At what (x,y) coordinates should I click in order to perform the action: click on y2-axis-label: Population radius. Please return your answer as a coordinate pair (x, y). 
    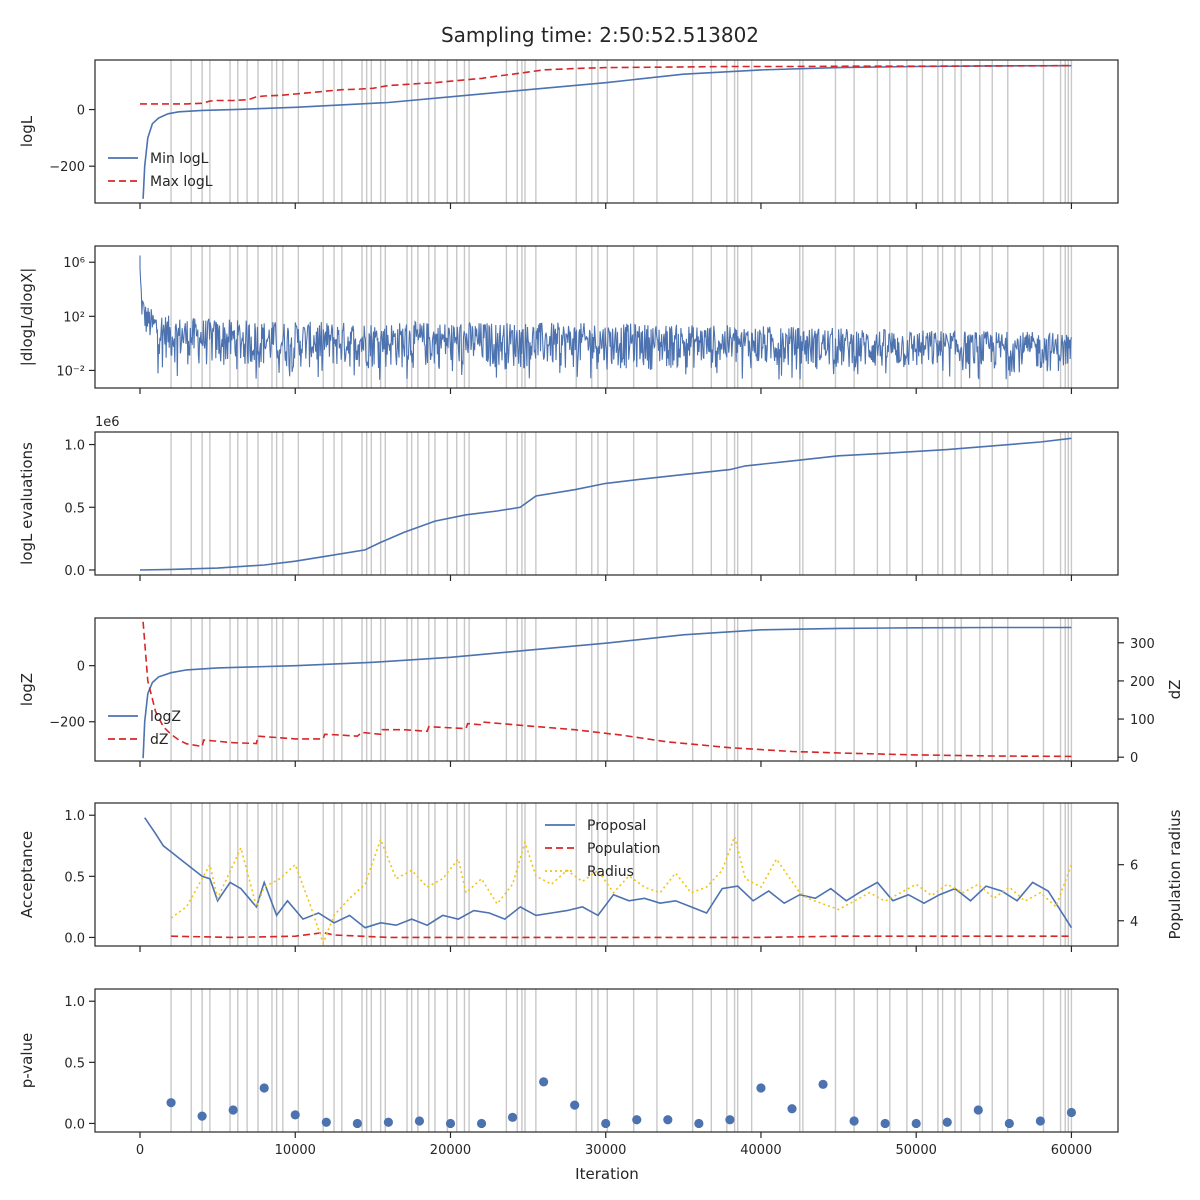
    Looking at the image, I should click on (1175, 874).